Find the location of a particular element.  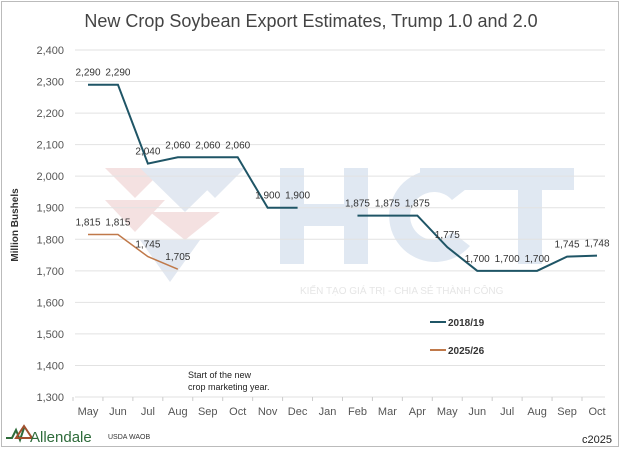

x-tick-label: Feb is located at coordinates (357, 412).